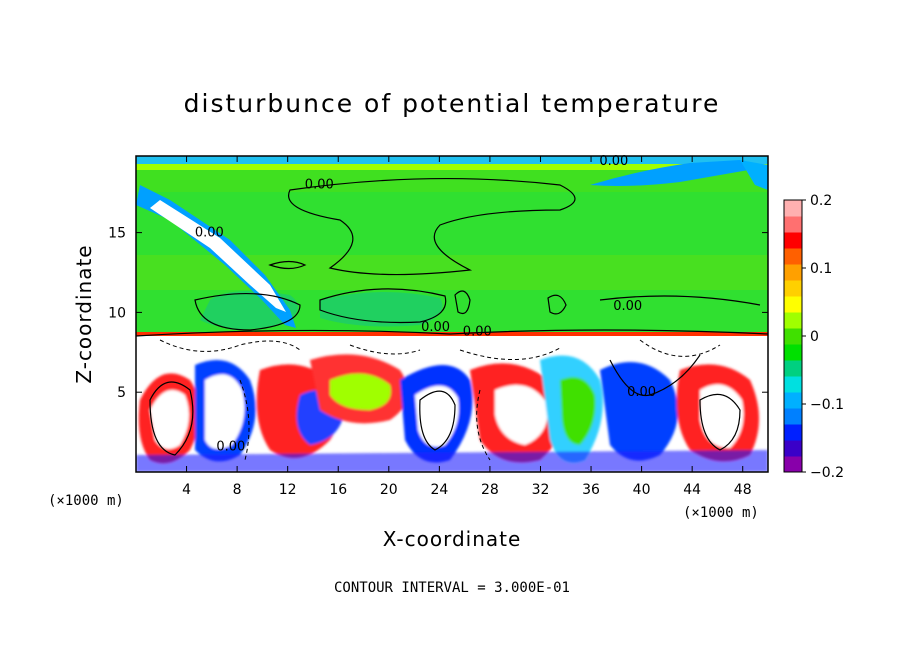 The image size is (904, 654). Describe the element at coordinates (823, 337) in the screenshot. I see `colorbar-ticks: 0.2 0.1 0 −0.1 −0.2` at that location.